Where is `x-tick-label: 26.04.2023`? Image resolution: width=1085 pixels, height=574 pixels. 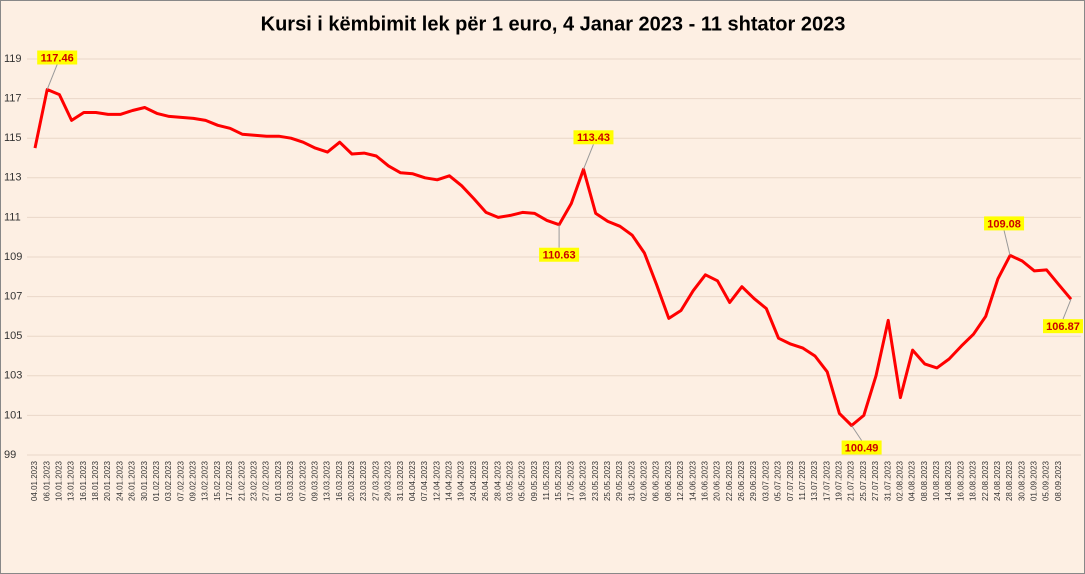 x-tick-label: 26.04.2023 is located at coordinates (485, 480).